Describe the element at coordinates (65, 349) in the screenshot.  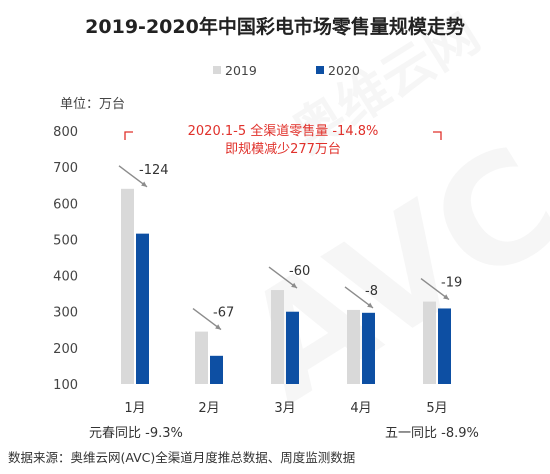
I see `y-tick-label: 200` at that location.